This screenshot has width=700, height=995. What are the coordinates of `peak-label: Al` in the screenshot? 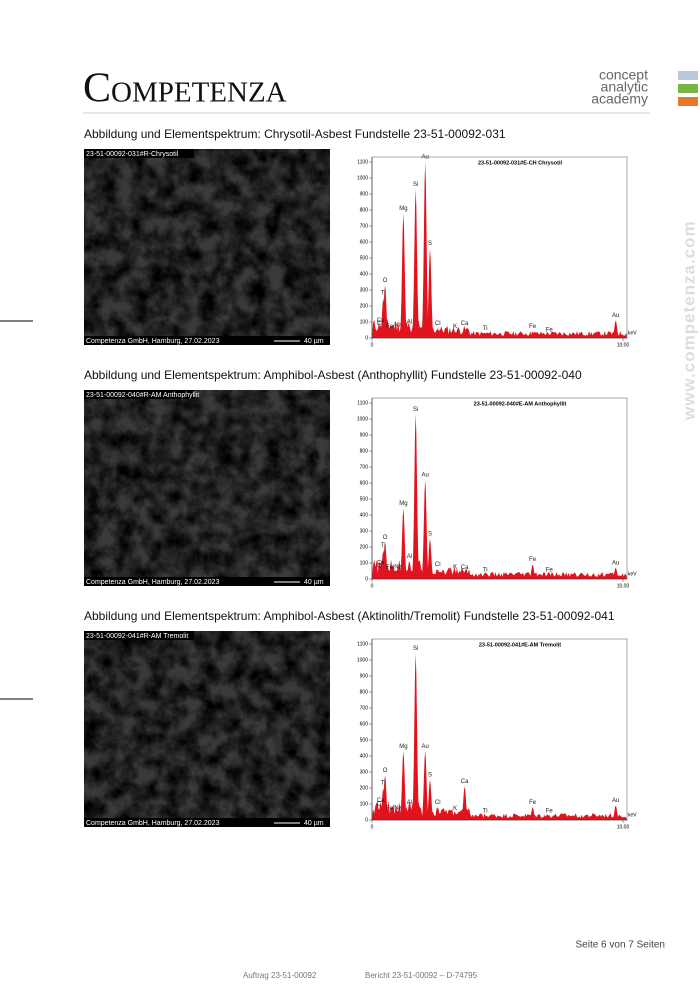 It's located at (409, 322).